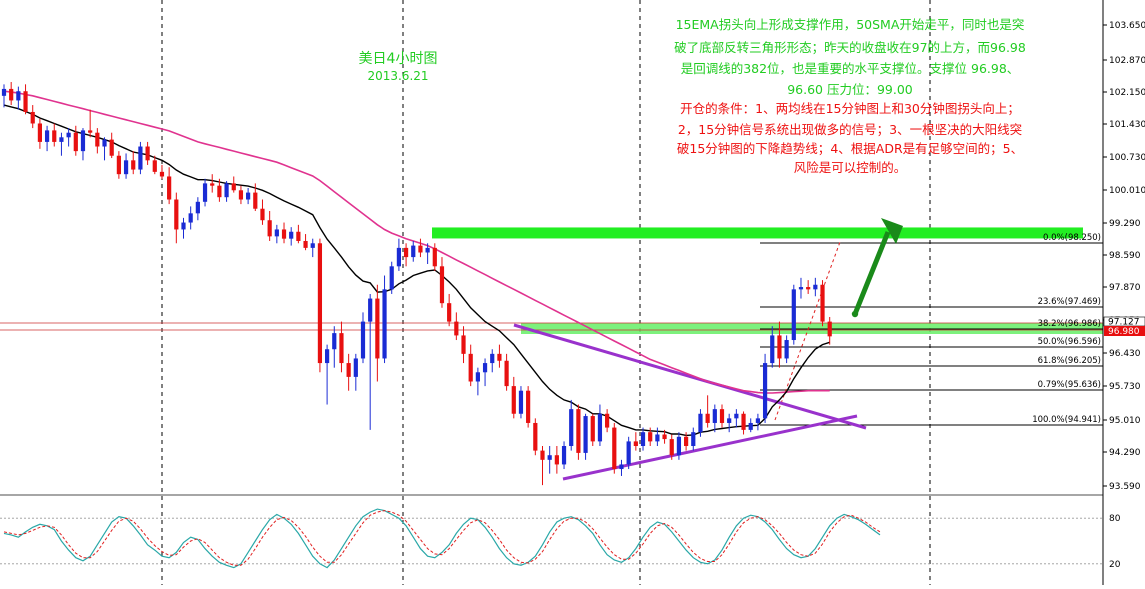 Image resolution: width=1145 pixels, height=589 pixels. I want to click on fib-label: 61.8%(96.205), so click(1069, 361).